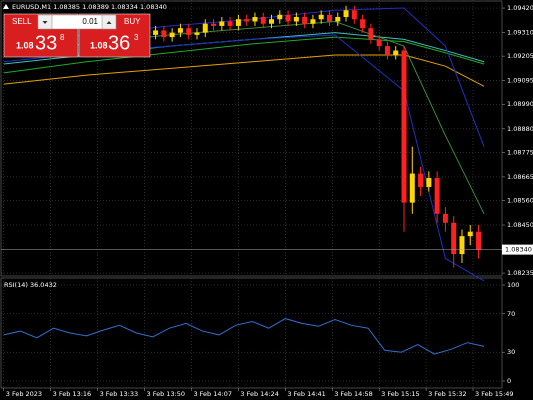 The image size is (533, 400). What do you see at coordinates (306, 394) in the screenshot?
I see `x-tick-label: 3 Feb 14:41` at bounding box center [306, 394].